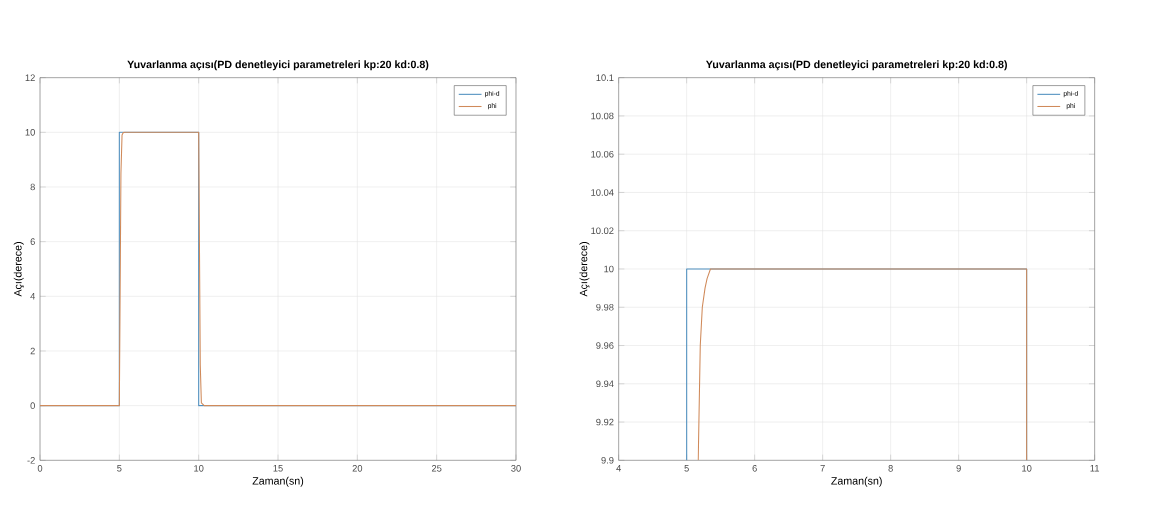 This screenshot has height=511, width=1158. What do you see at coordinates (278, 468) in the screenshot?
I see `x-tick-label: 15` at bounding box center [278, 468].